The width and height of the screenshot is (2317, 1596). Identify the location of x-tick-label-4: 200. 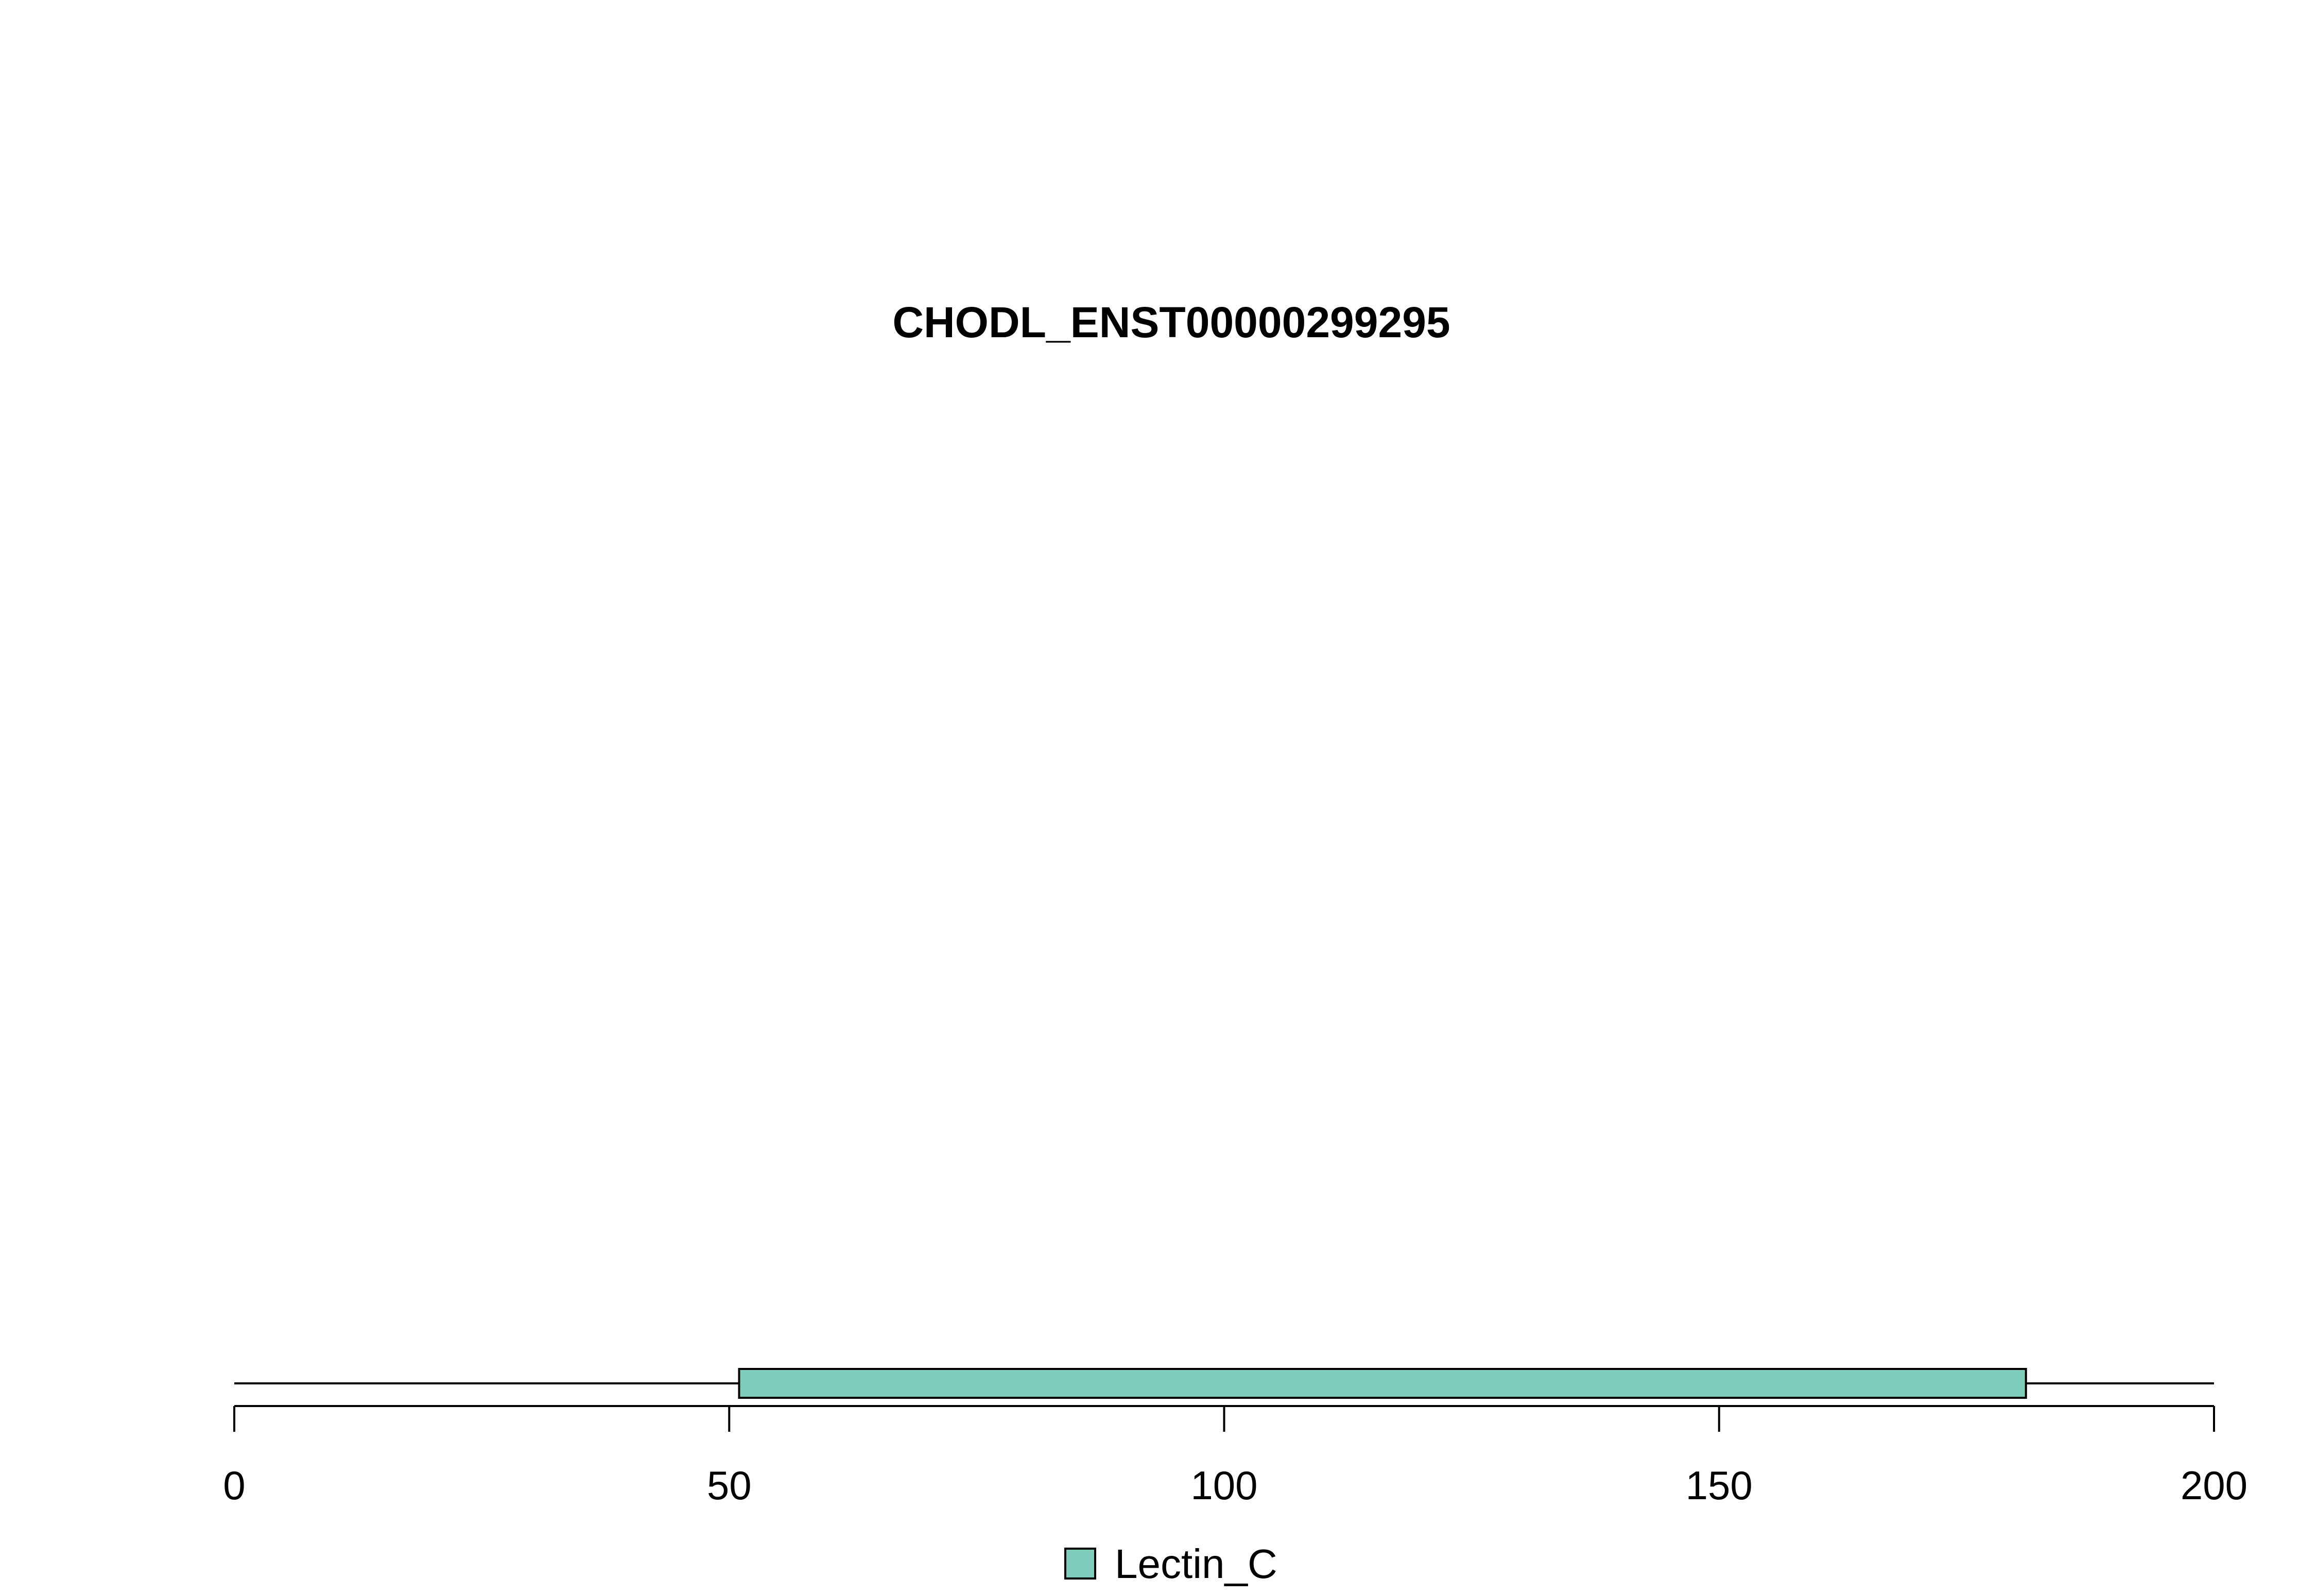
(2214, 1486).